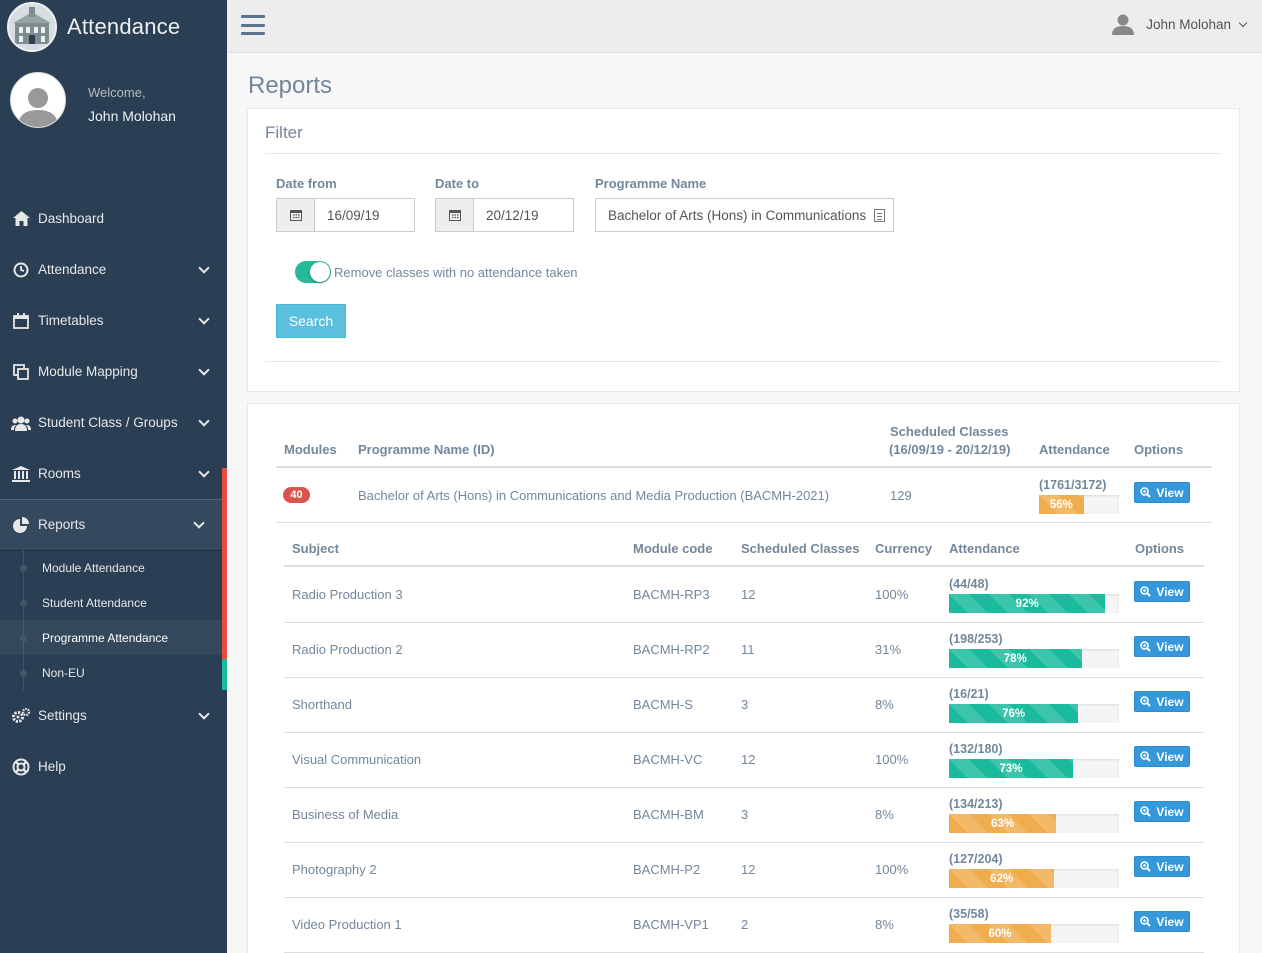 This screenshot has width=1262, height=953. I want to click on attendance-progress: 73%, so click(1034, 768).